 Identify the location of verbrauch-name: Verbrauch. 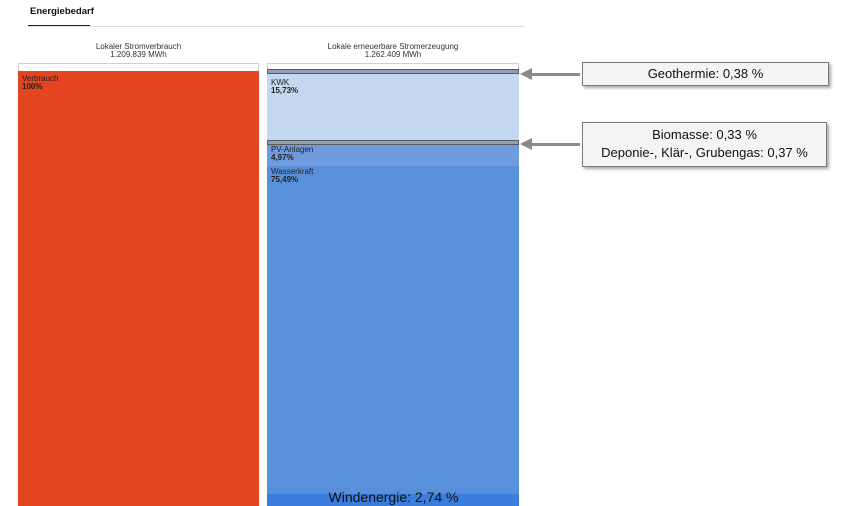
(40, 78).